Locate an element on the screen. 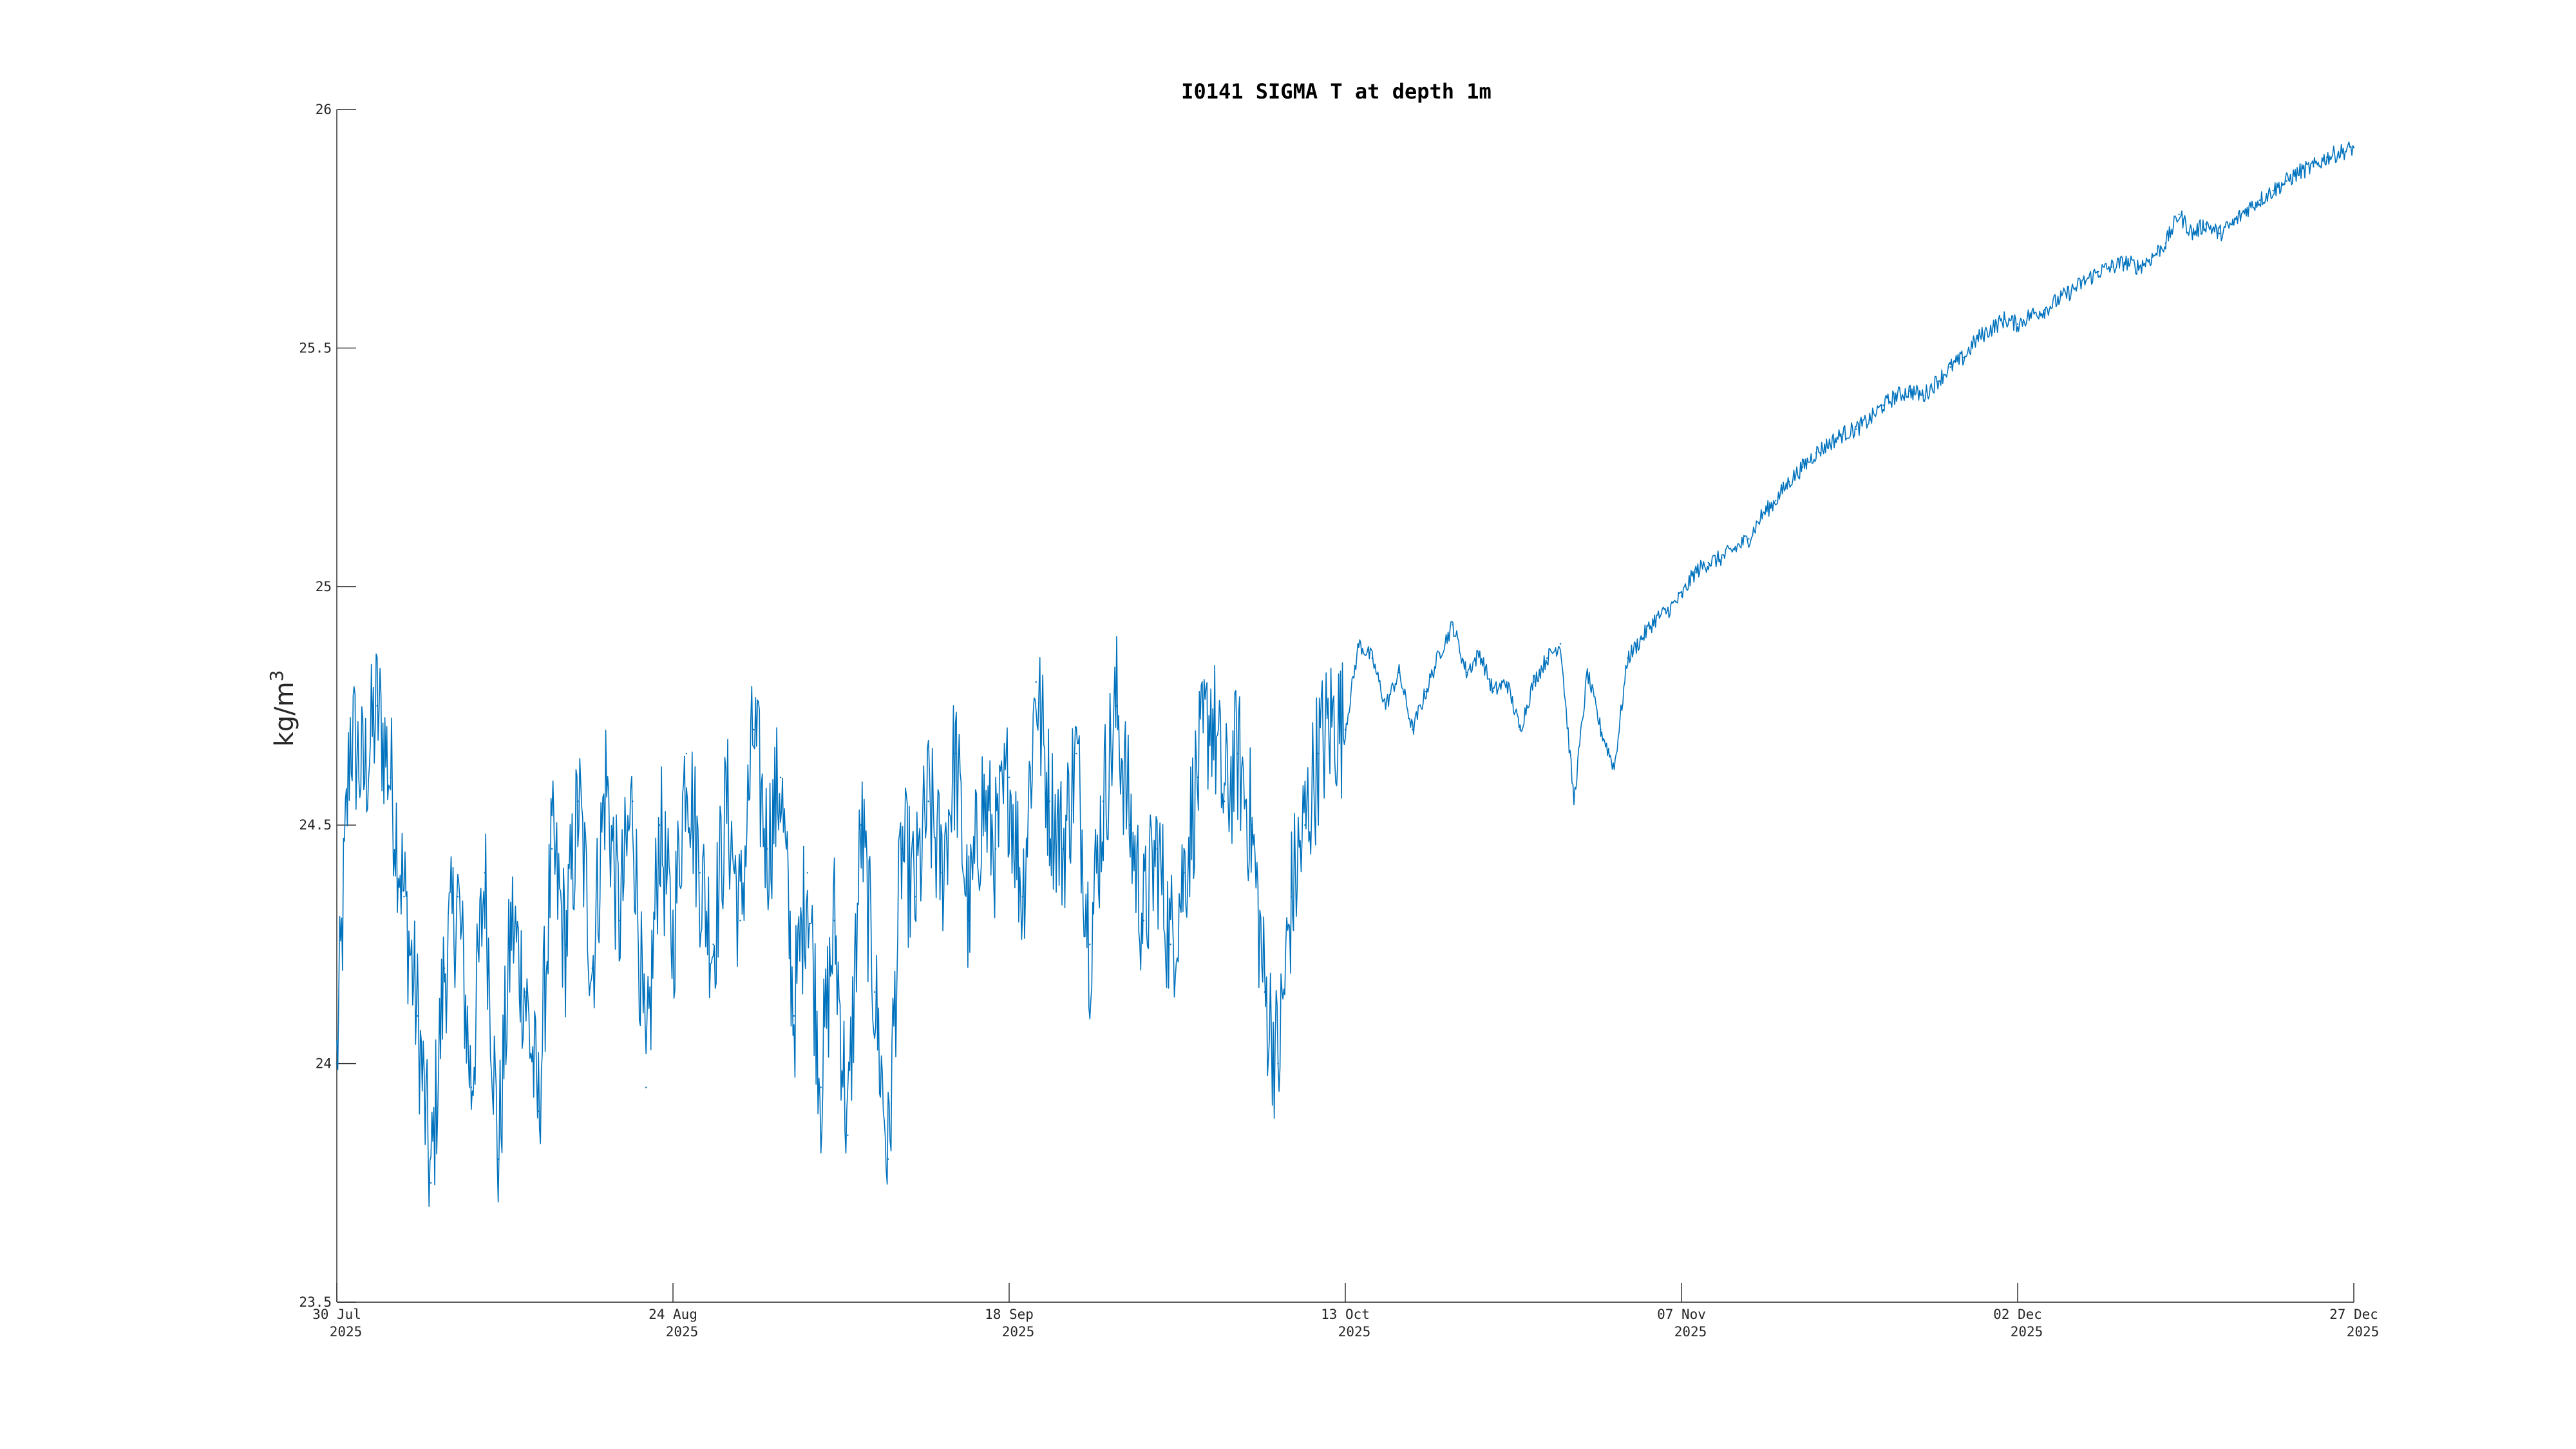 This screenshot has width=2576, height=1449. x-tick-label-date: 13 Oct is located at coordinates (1345, 1315).